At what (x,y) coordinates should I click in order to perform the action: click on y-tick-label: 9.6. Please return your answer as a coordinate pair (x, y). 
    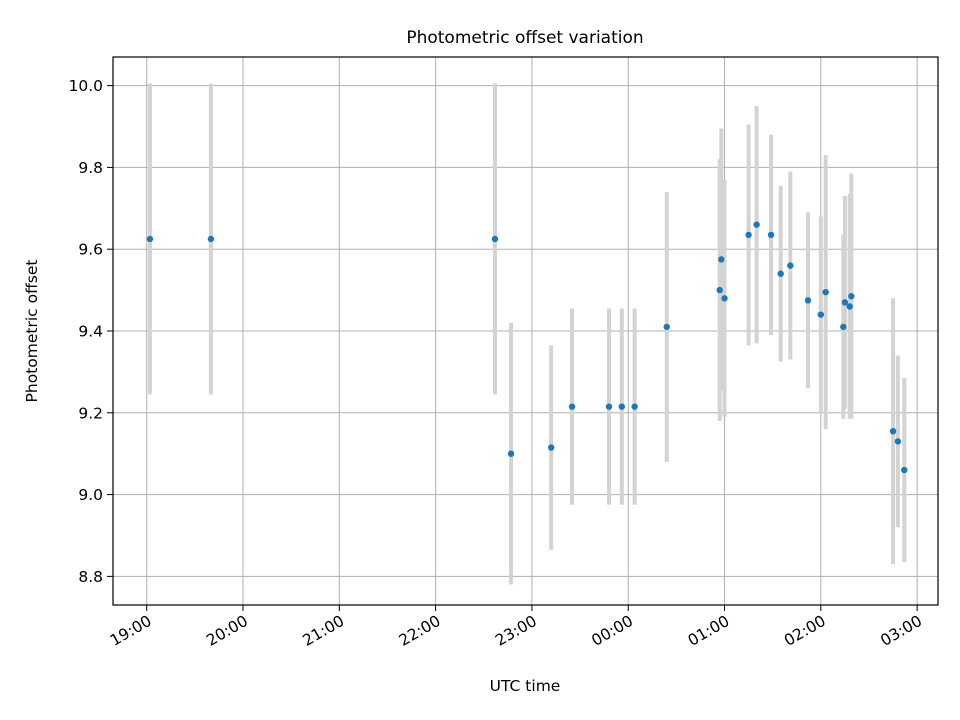
    Looking at the image, I should click on (90, 250).